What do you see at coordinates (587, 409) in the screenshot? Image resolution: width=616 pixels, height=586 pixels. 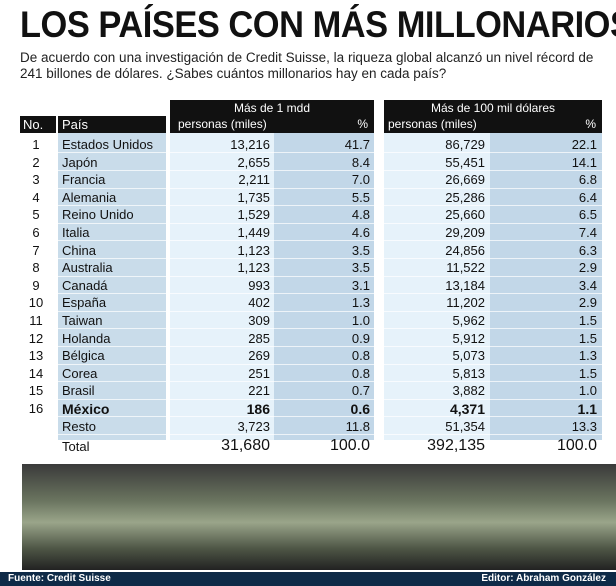 I see `row-100k-pct: 1.1` at bounding box center [587, 409].